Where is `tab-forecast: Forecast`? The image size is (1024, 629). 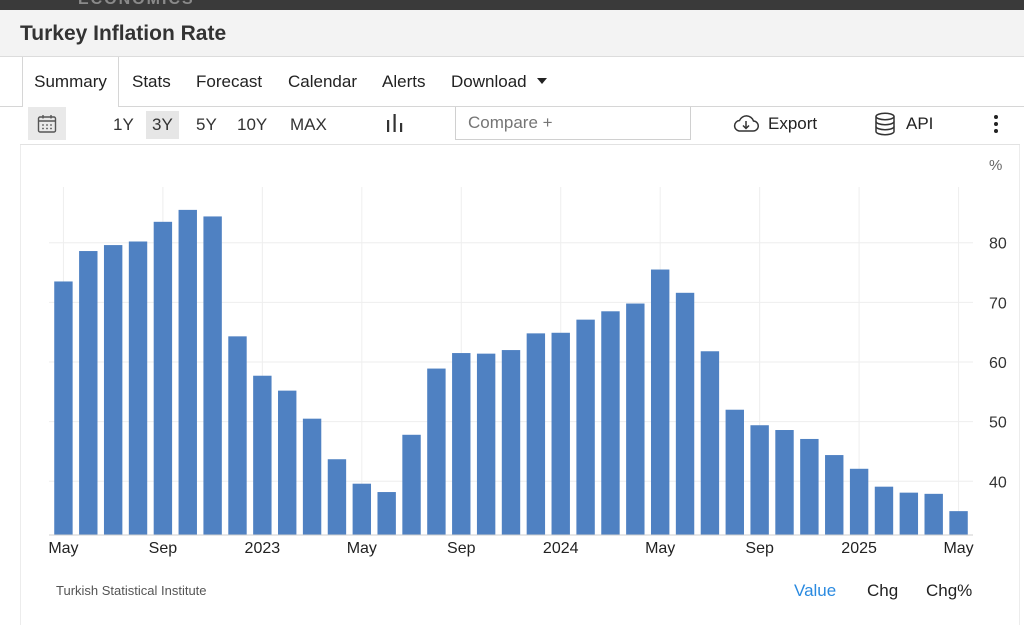 tab-forecast: Forecast is located at coordinates (229, 81).